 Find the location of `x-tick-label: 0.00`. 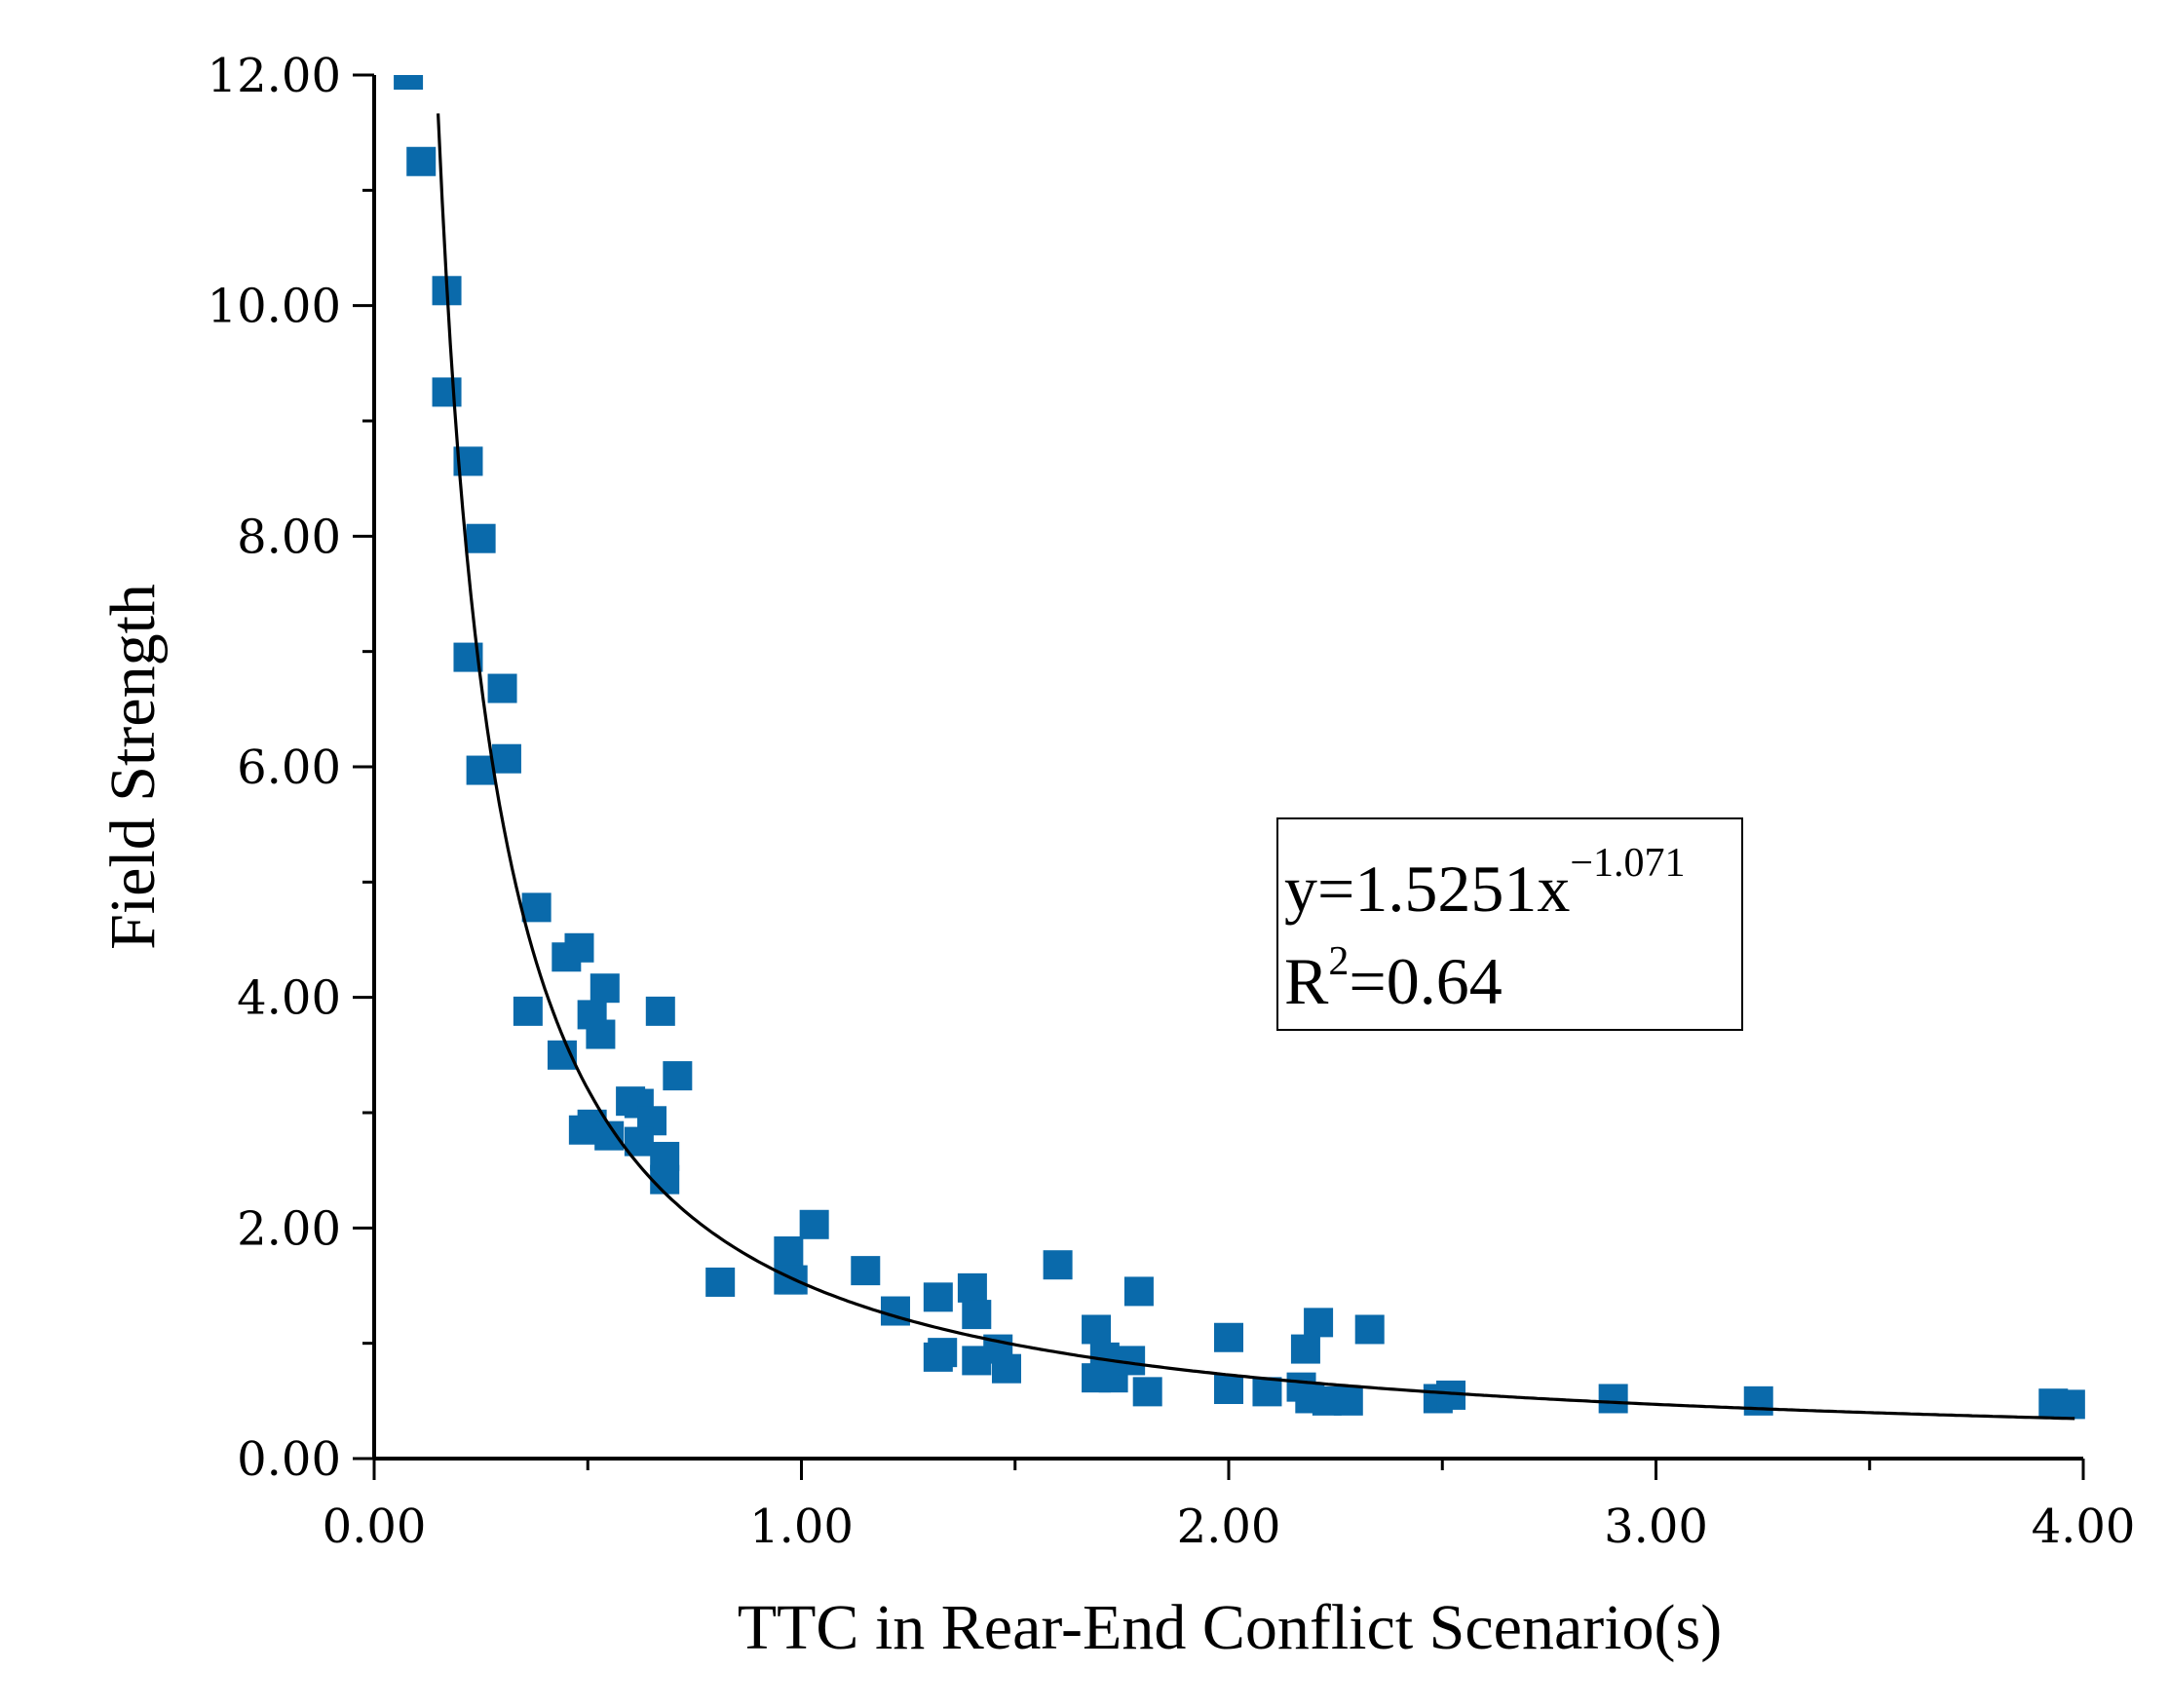

x-tick-label: 0.00 is located at coordinates (375, 1527).